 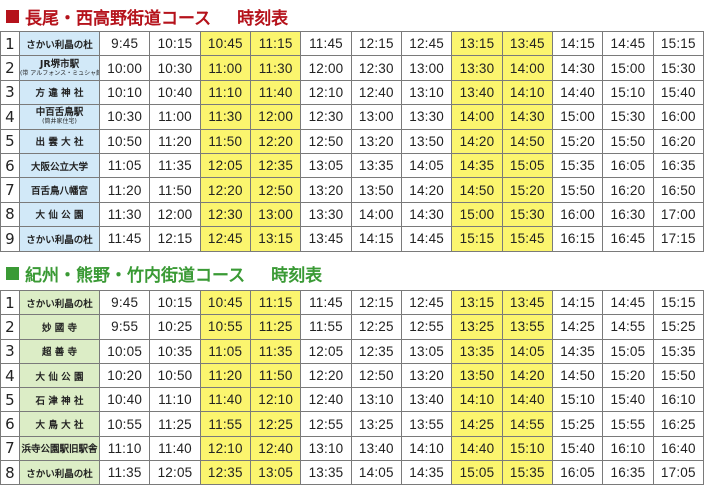 What do you see at coordinates (426, 448) in the screenshot?
I see `departure-time: 14:10` at bounding box center [426, 448].